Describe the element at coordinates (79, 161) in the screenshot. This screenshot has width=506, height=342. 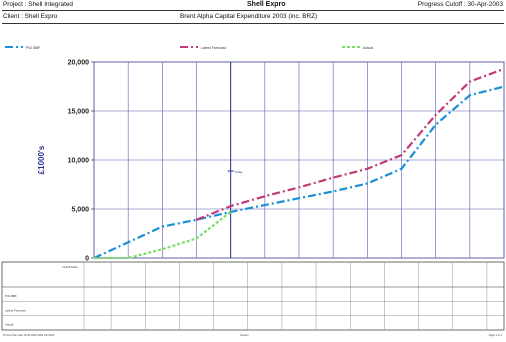
I see `y-tick-label: 10,000` at that location.